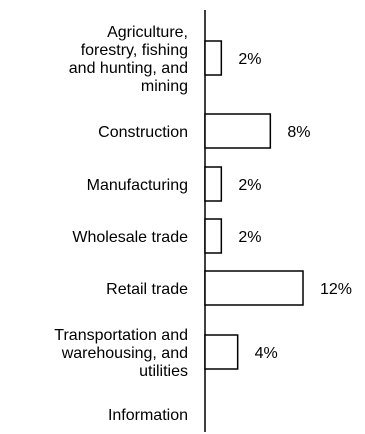  I want to click on category-label-construction: Construction, so click(143, 132).